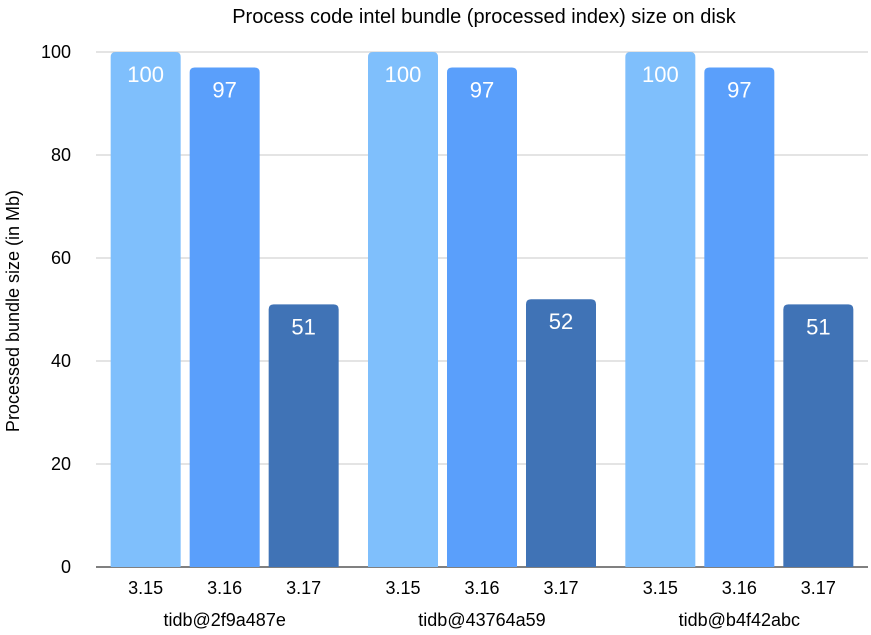 The height and width of the screenshot is (635, 871). I want to click on bar-tidb@b4f42abc-3.17, so click(818, 435).